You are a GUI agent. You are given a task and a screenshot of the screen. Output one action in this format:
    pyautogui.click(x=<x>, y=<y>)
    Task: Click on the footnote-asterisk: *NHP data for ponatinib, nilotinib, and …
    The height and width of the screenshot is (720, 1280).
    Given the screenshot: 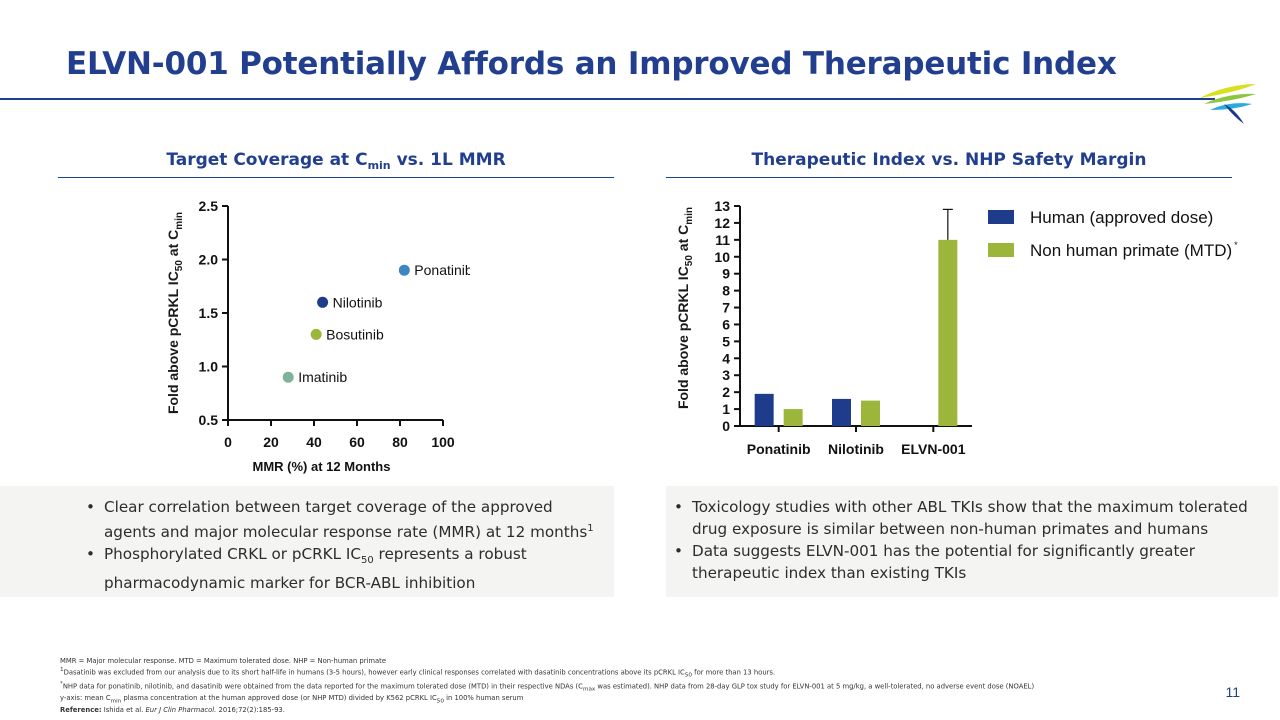 What is the action you would take?
    pyautogui.click(x=547, y=686)
    